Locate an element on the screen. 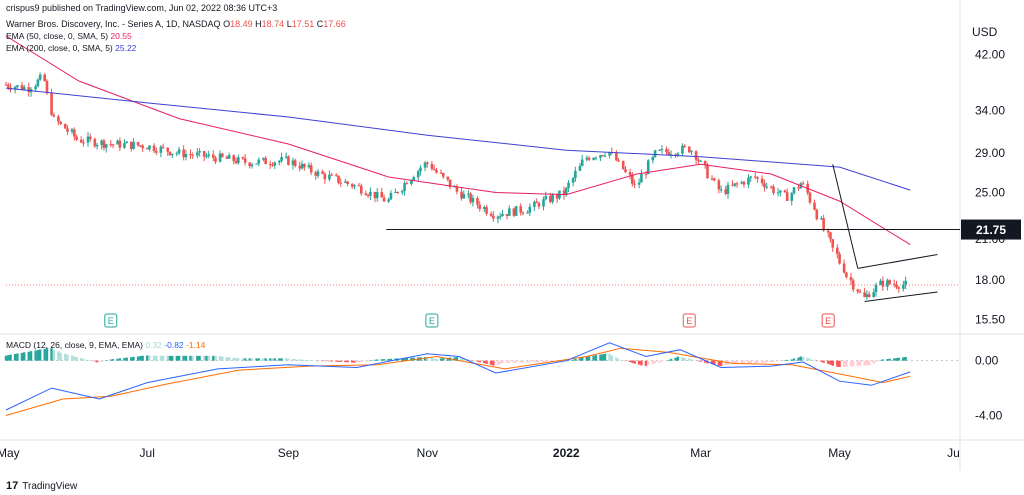 Image resolution: width=1024 pixels, height=495 pixels. ema50-legend: EMA (50, close, 0, SMA, 5) 20.55 is located at coordinates (69, 36).